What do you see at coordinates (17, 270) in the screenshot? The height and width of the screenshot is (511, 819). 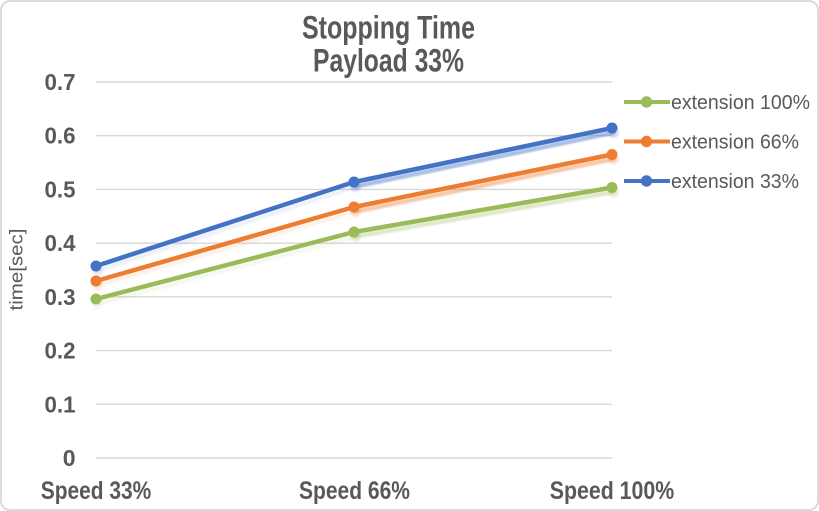 I see `svg-text: time[sec]` at bounding box center [17, 270].